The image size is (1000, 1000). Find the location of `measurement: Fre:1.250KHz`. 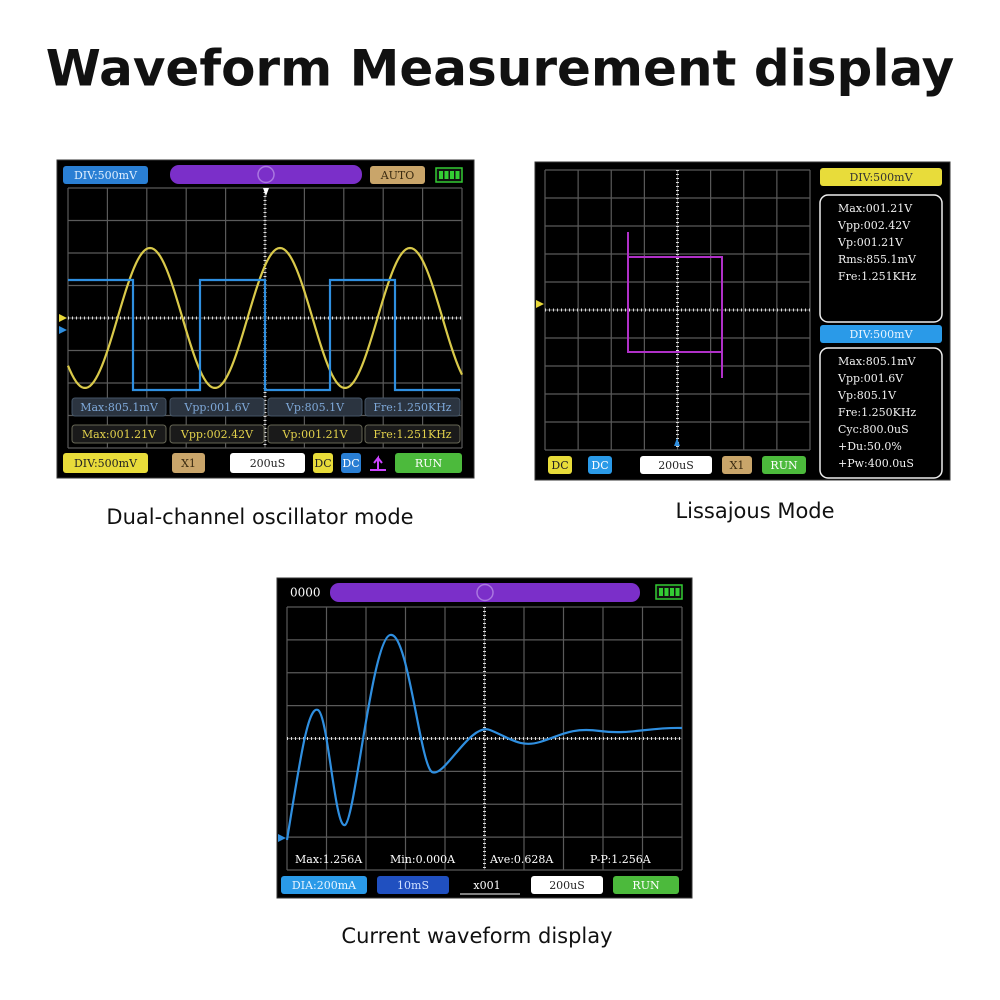

measurement: Fre:1.250KHz is located at coordinates (412, 407).